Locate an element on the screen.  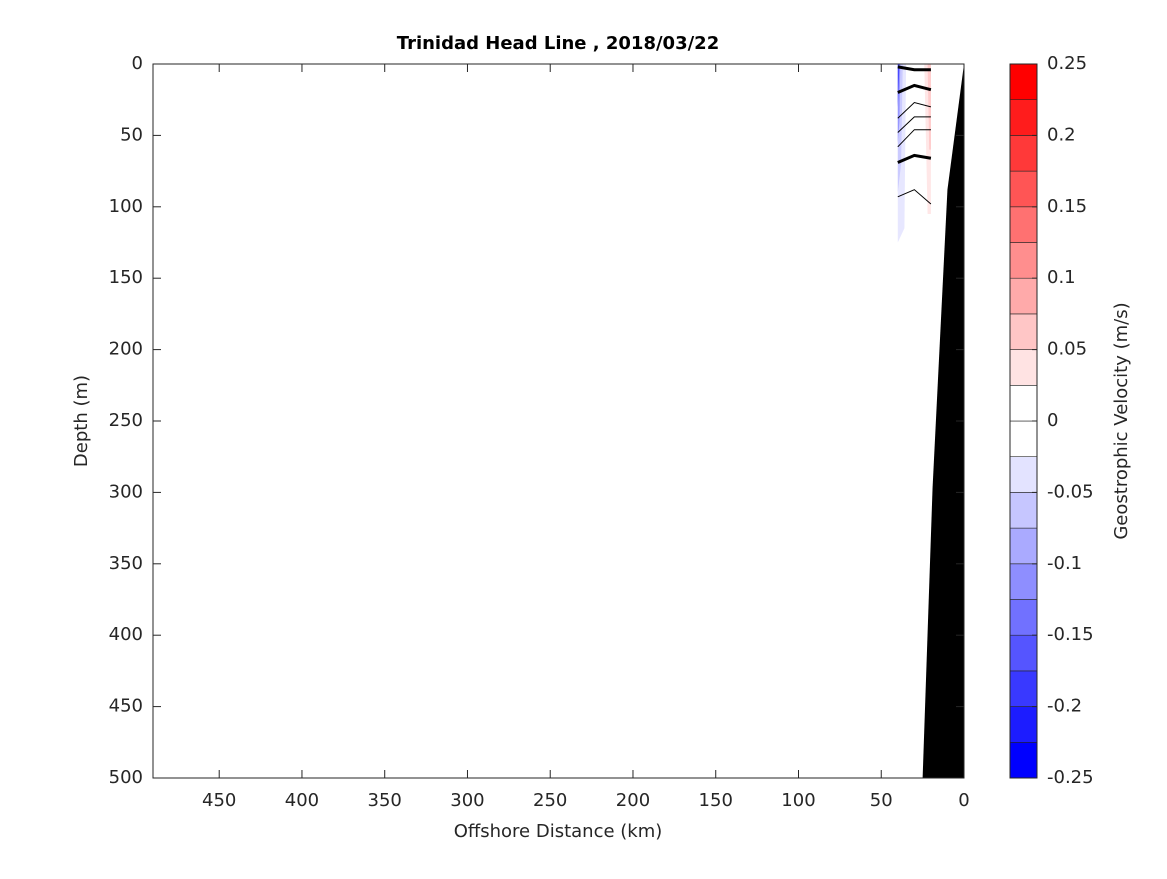
colorbar-tick-label: 0.2 is located at coordinates (1061, 134).